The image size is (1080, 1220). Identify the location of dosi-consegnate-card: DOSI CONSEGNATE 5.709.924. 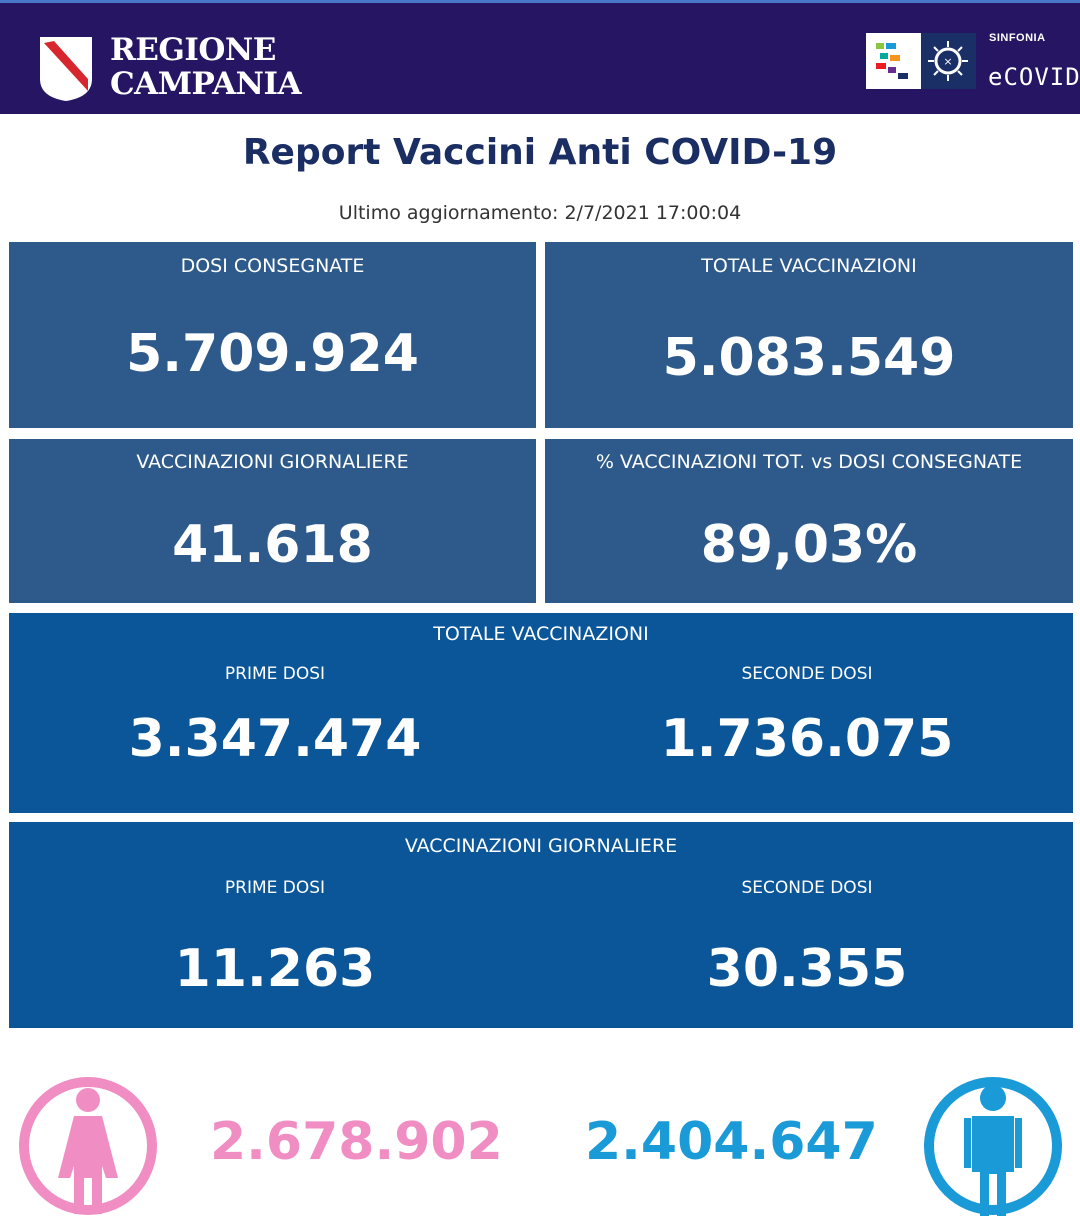
(272, 335).